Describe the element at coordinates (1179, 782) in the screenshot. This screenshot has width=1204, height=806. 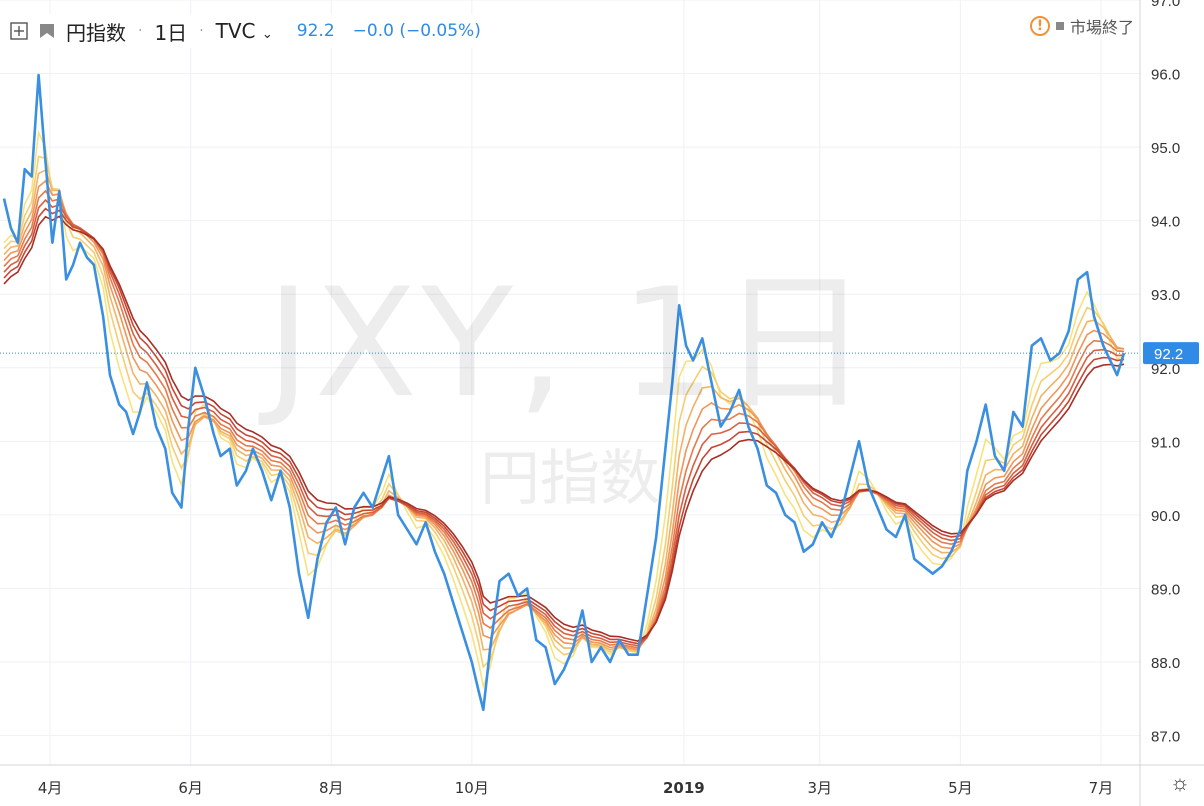
I see `settings-gear-icon: ☼` at that location.